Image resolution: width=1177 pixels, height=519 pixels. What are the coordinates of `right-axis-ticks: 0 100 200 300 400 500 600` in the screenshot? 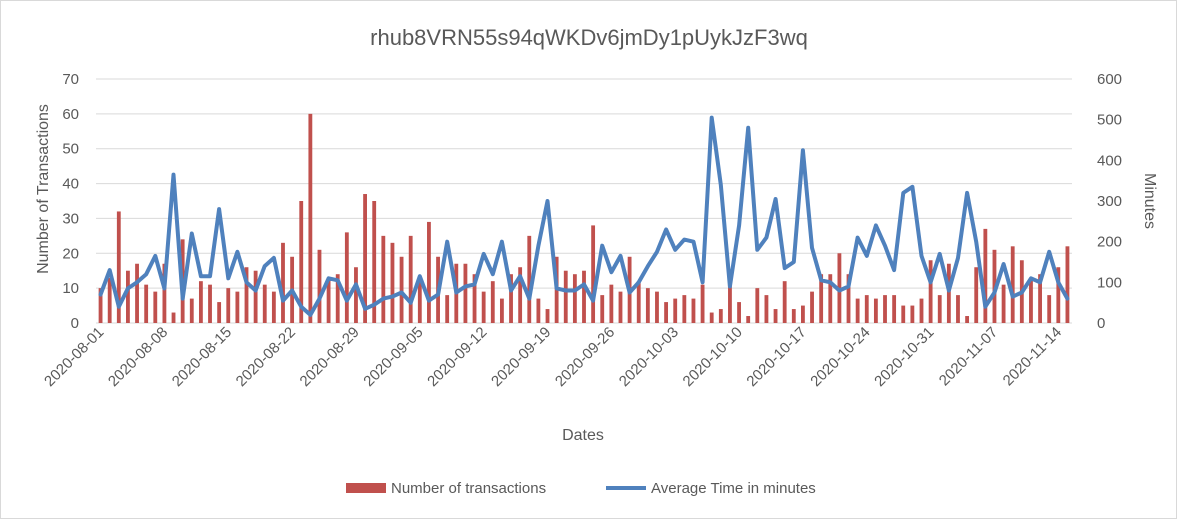 It's located at (1109, 201).